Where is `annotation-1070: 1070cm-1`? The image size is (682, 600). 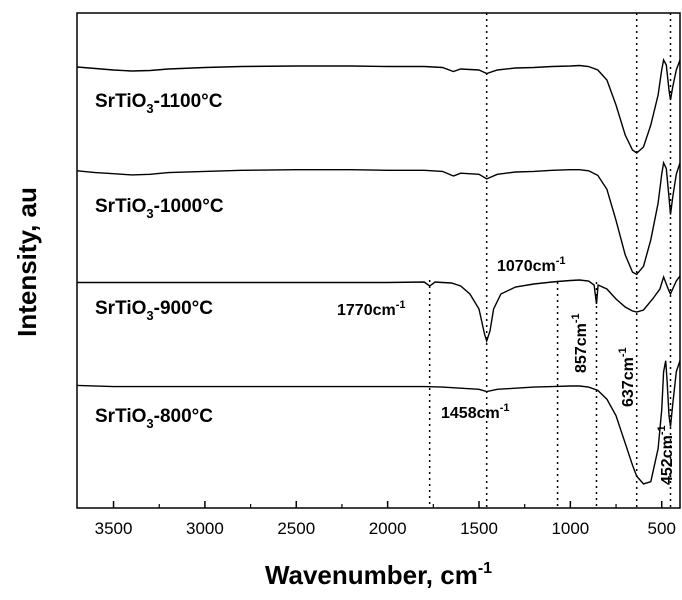 annotation-1070: 1070cm-1 is located at coordinates (531, 265).